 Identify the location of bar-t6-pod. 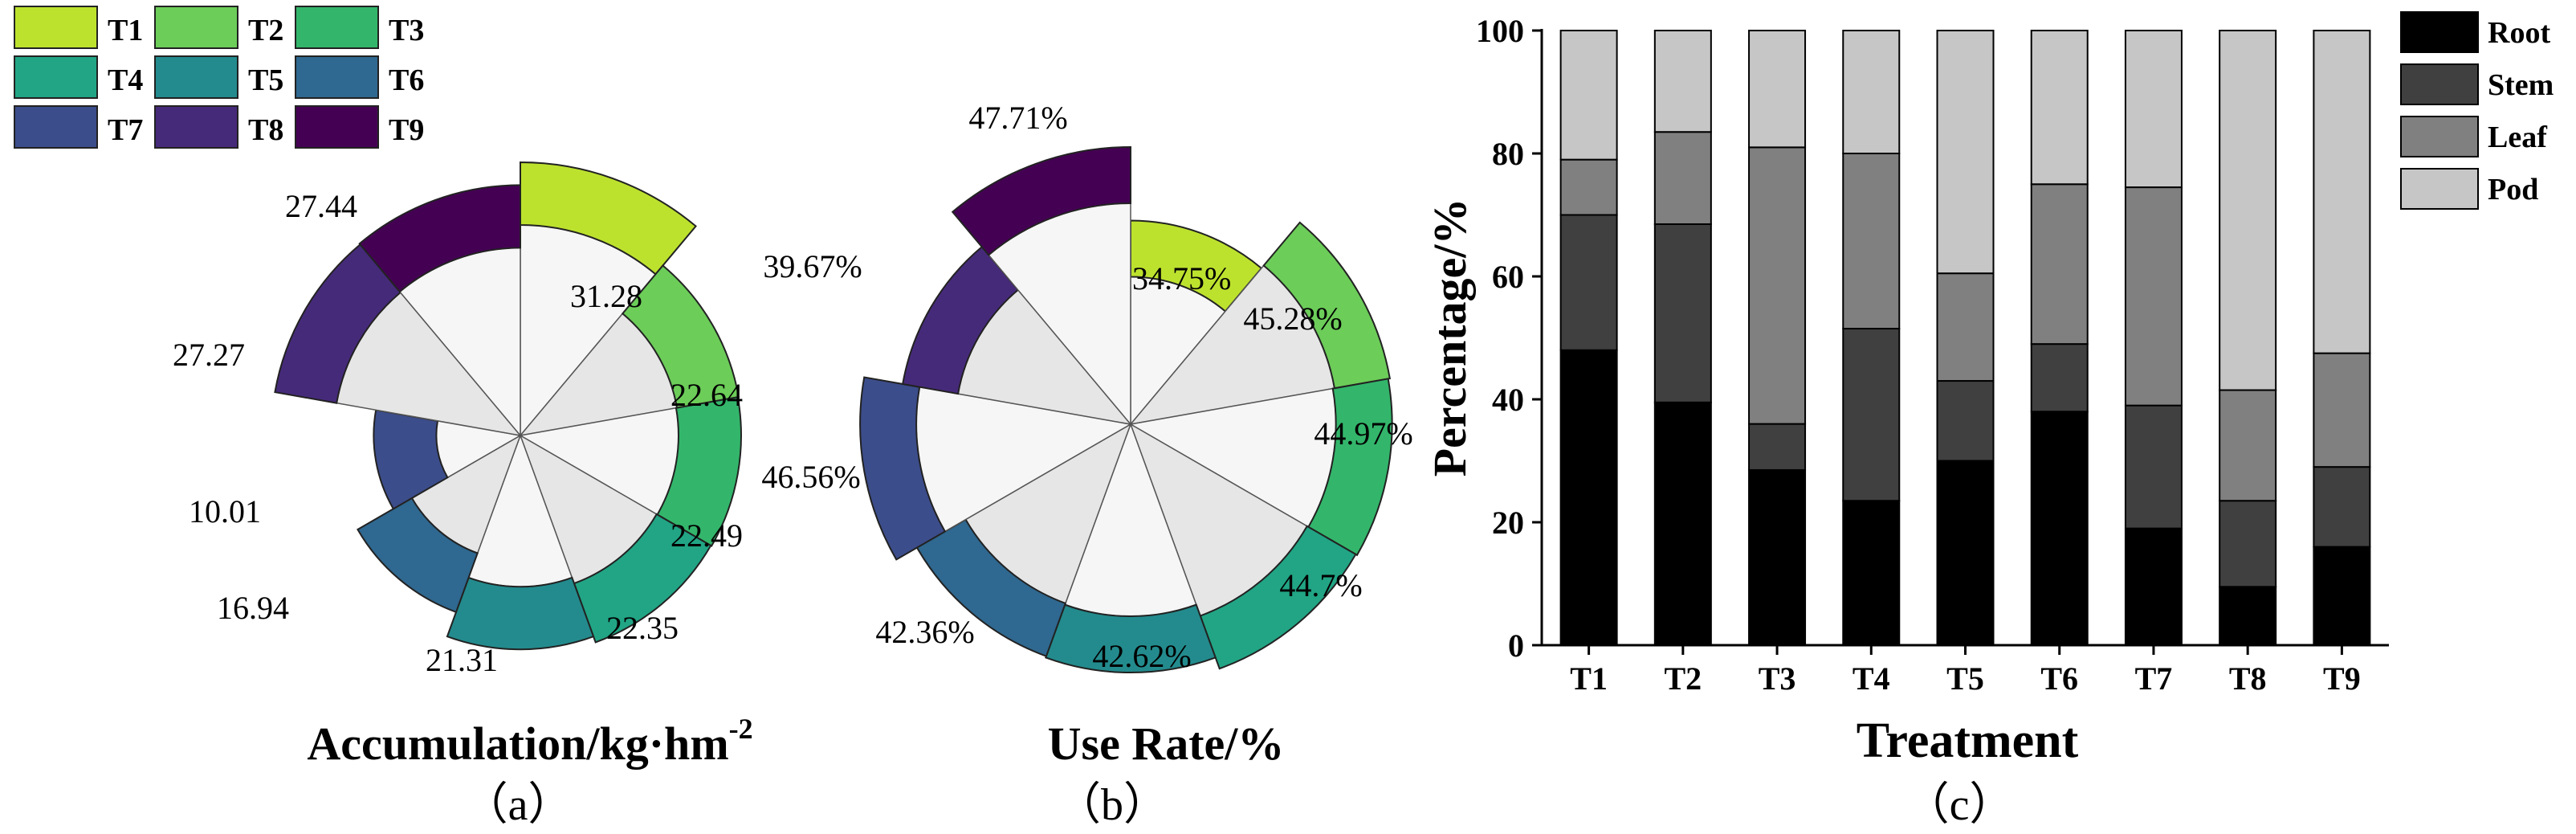
(2059, 108).